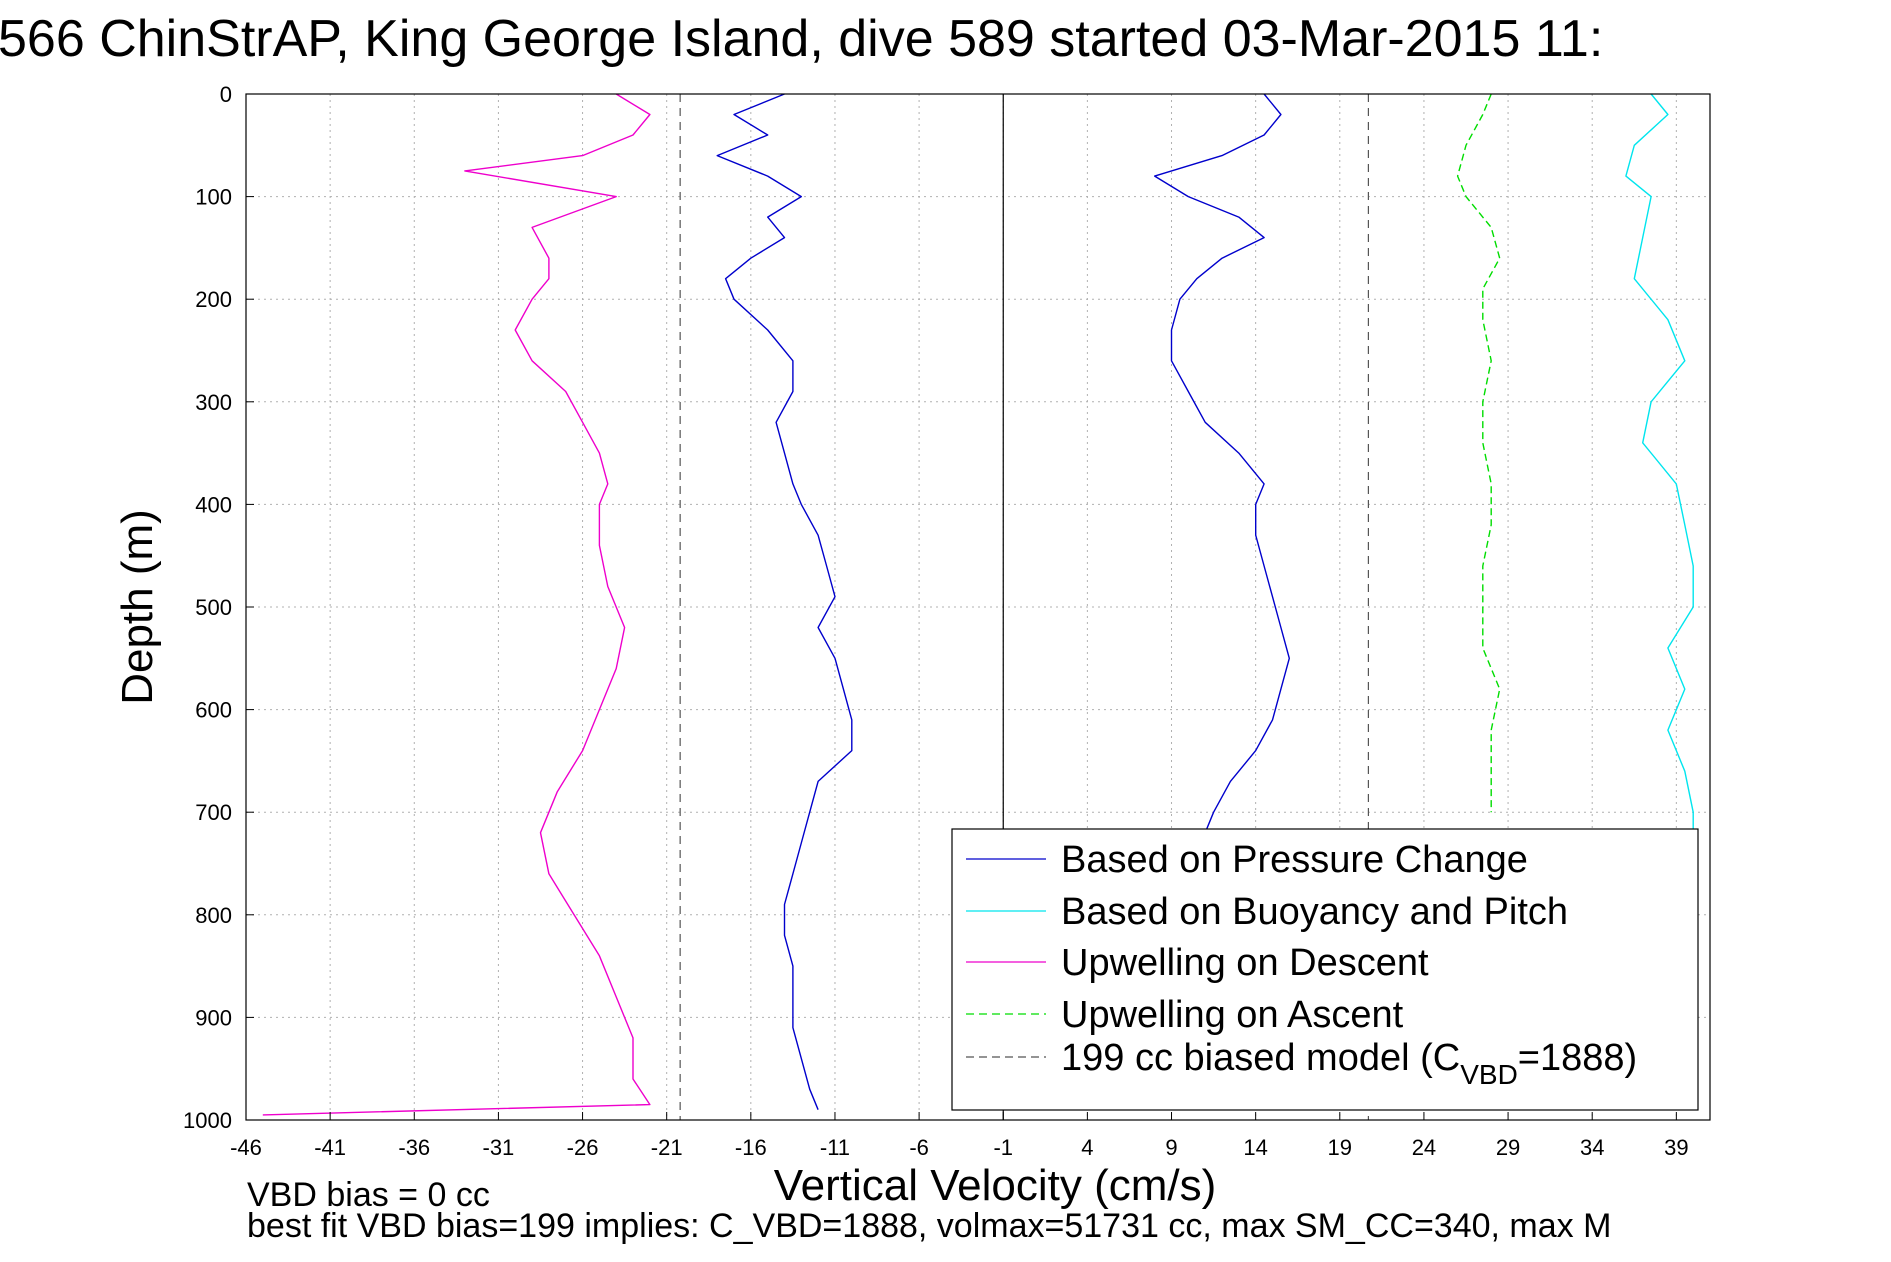 This screenshot has width=1891, height=1262. What do you see at coordinates (213, 1017) in the screenshot?
I see `y-tick-label: 900` at bounding box center [213, 1017].